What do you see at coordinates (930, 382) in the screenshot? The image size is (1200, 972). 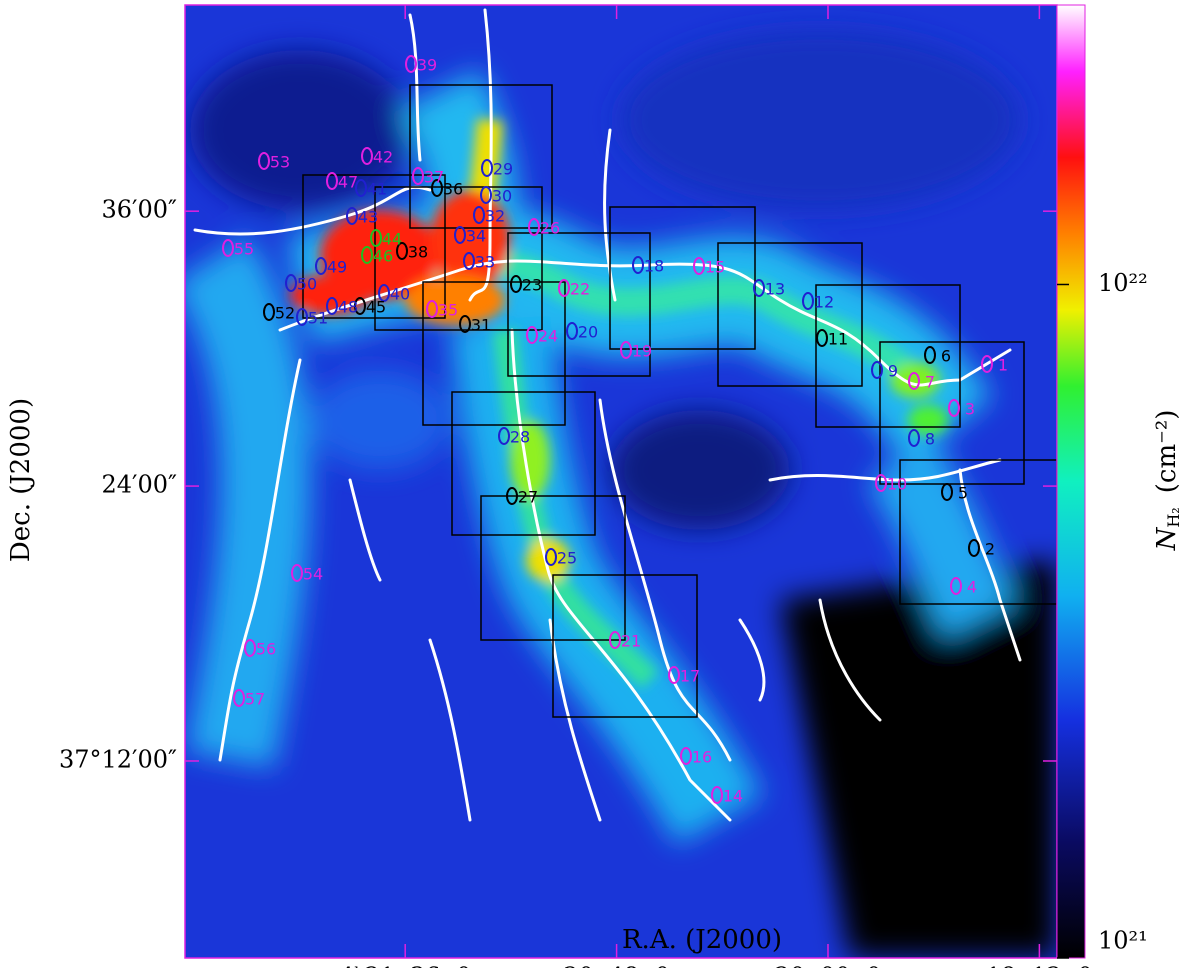 I see `core-label: 7` at bounding box center [930, 382].